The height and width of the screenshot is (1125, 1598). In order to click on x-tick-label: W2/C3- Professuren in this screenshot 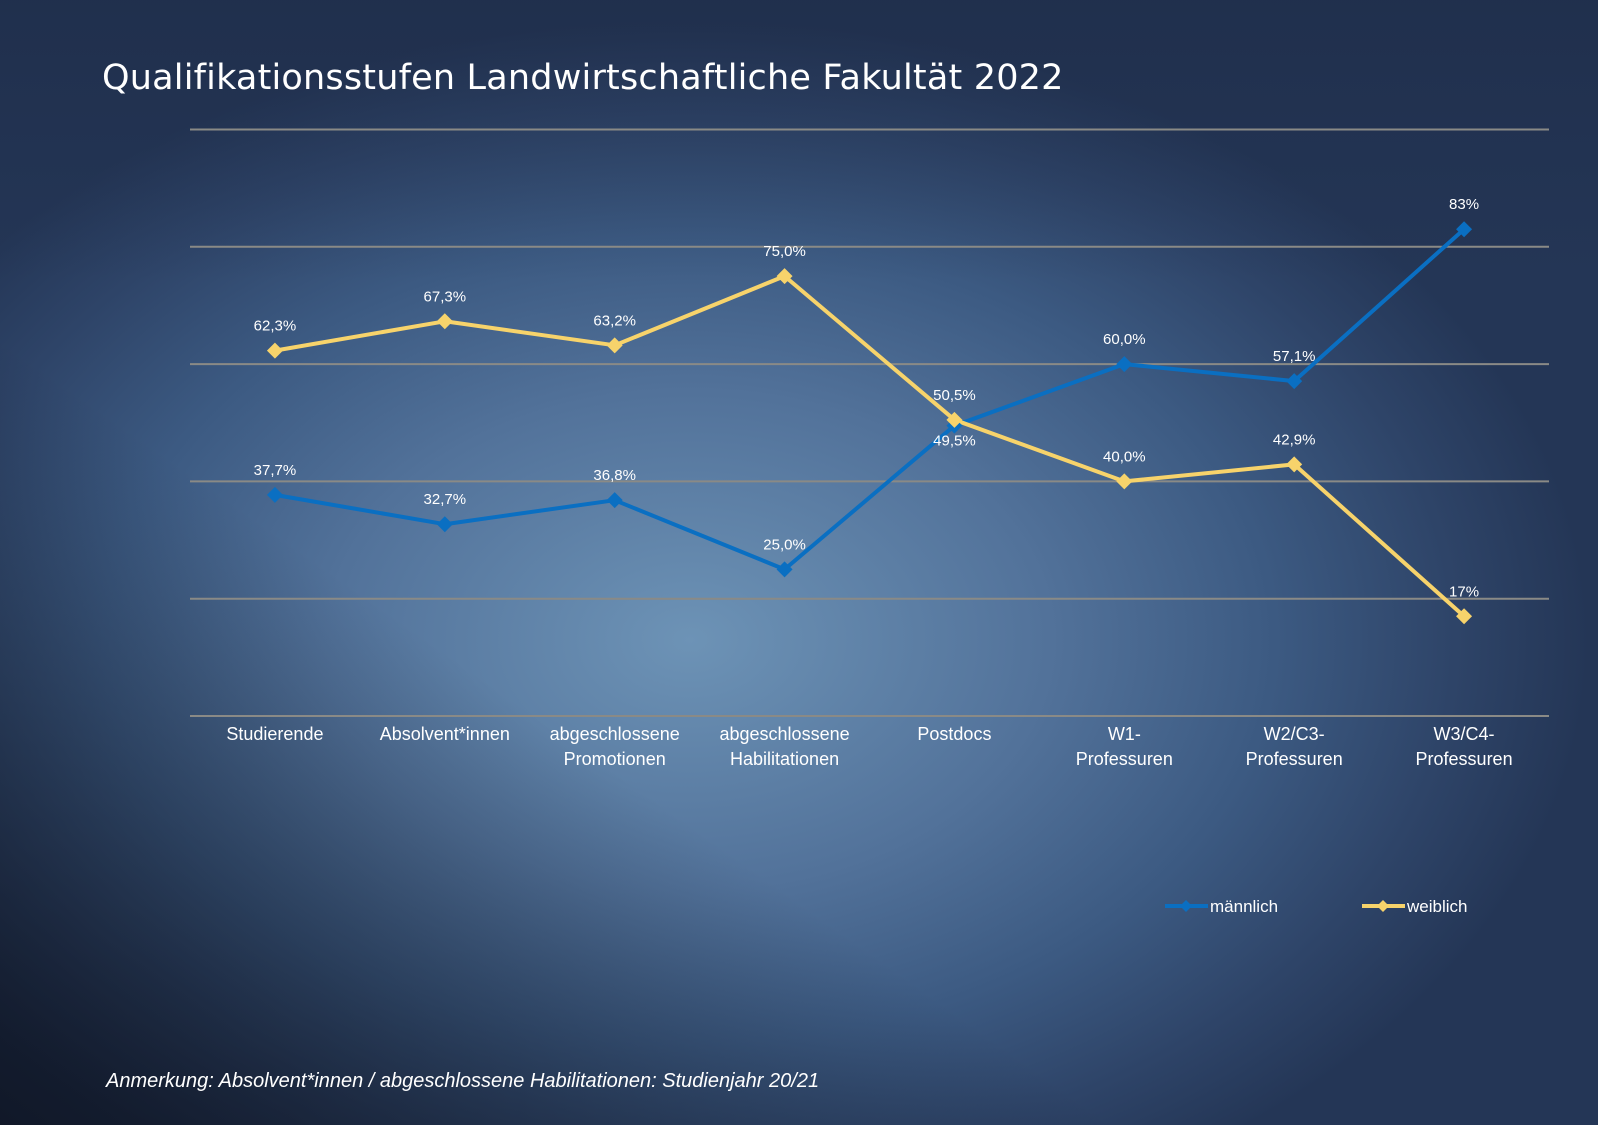, I will do `click(1294, 746)`.